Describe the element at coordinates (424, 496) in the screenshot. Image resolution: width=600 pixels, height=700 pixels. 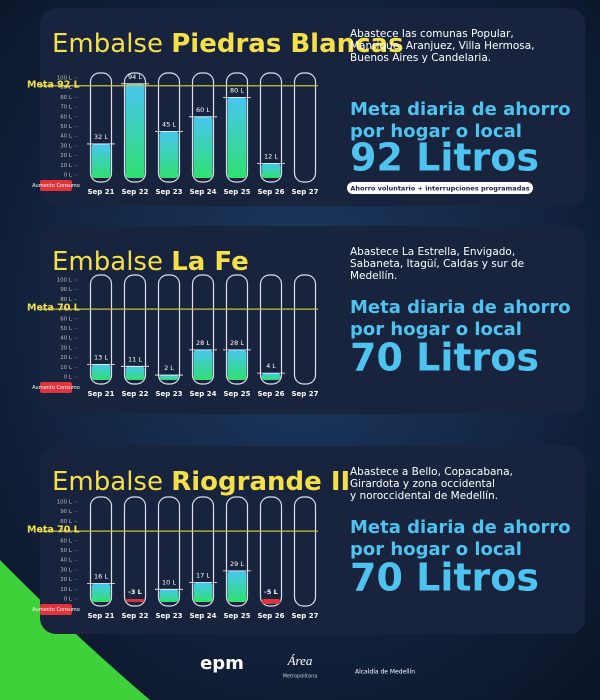
I see `description: y noroccidental de Medellín.` at that location.